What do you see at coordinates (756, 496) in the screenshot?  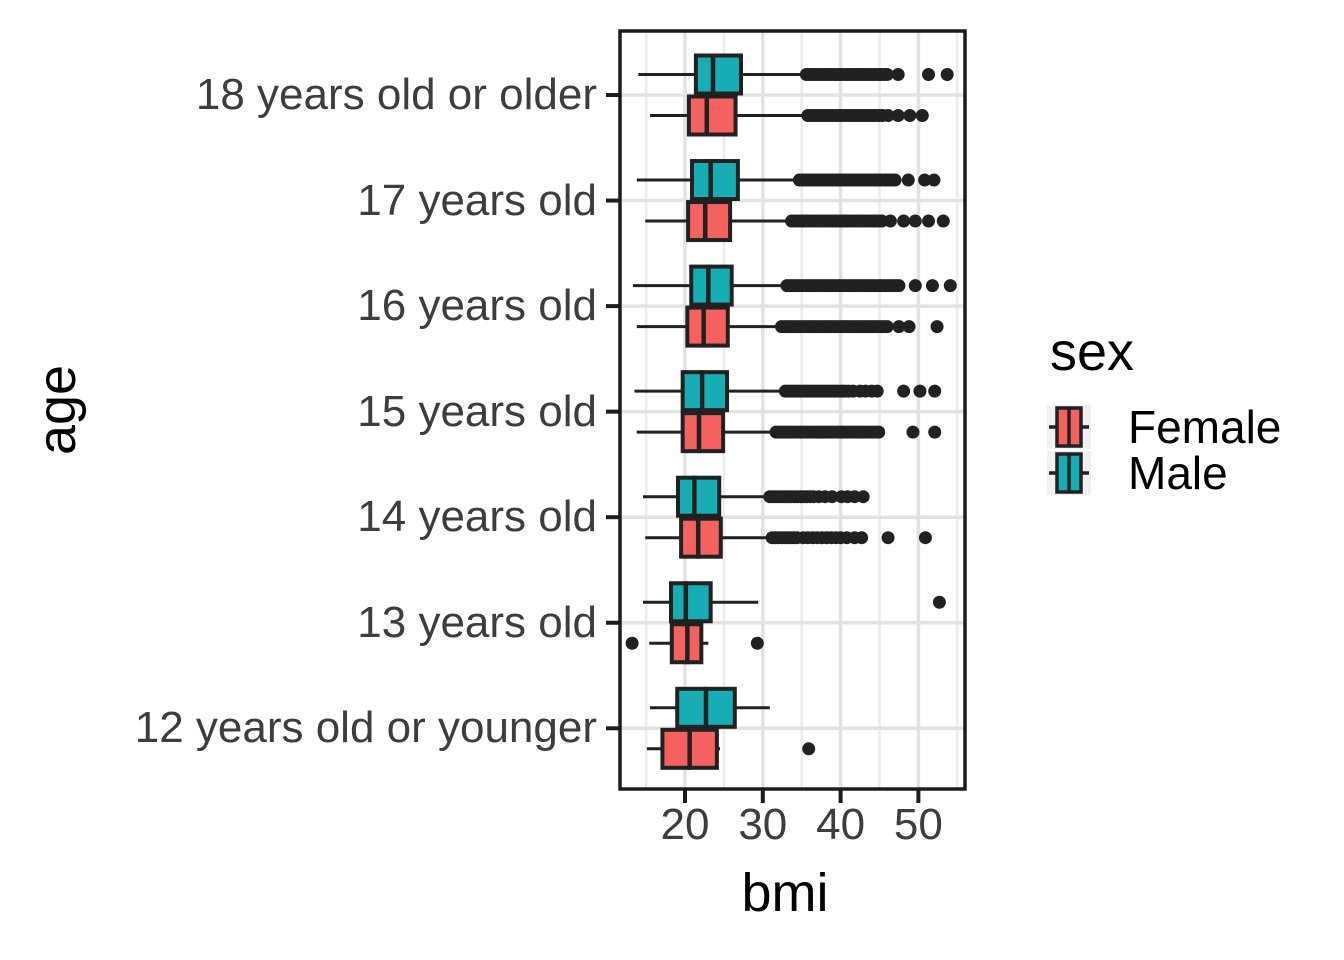 I see `boxplot-4-male` at bounding box center [756, 496].